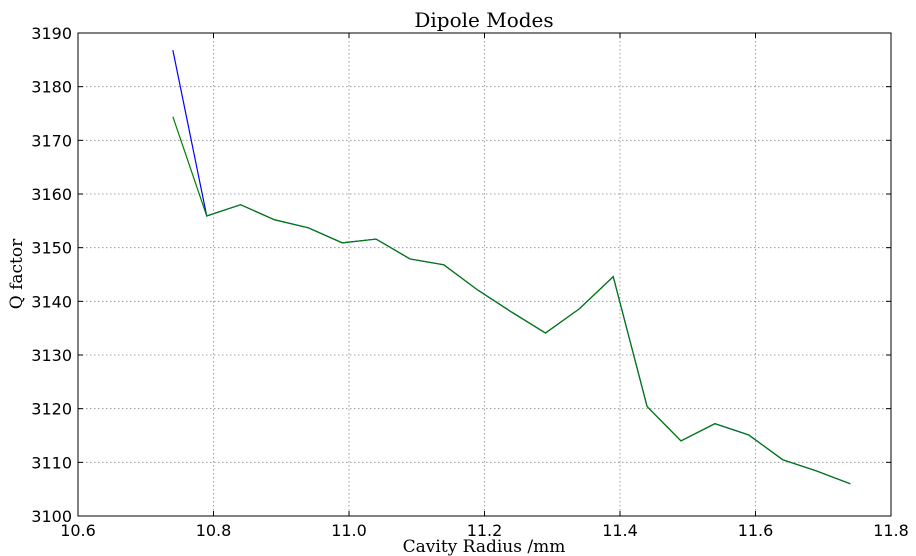  What do you see at coordinates (17, 273) in the screenshot?
I see `y-axis-label: Q factor` at bounding box center [17, 273].